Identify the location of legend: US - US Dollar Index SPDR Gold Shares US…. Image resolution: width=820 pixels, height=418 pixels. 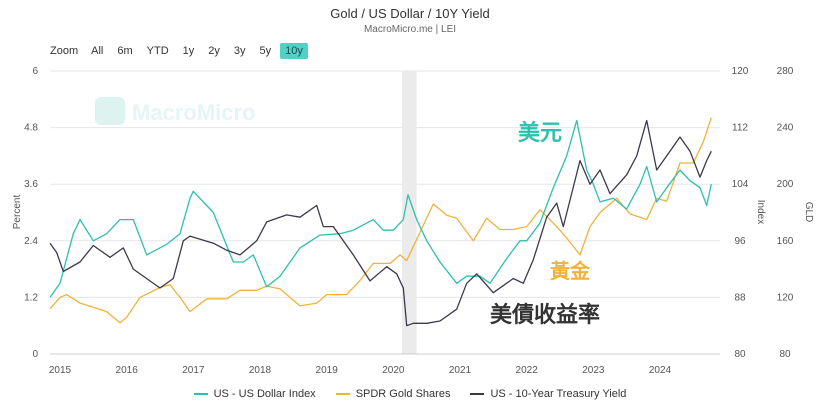
(410, 394).